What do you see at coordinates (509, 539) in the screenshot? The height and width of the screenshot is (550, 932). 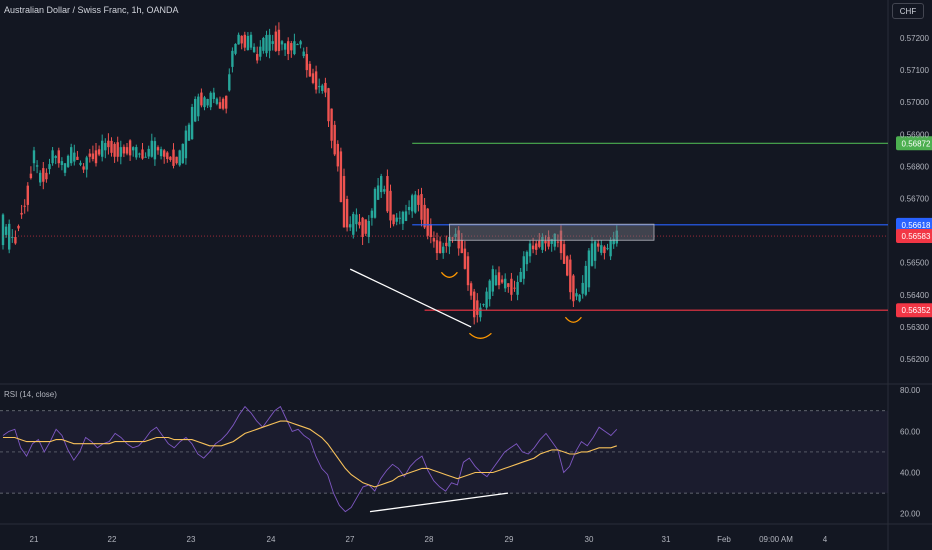 I see `time-tick-label: 29` at bounding box center [509, 539].